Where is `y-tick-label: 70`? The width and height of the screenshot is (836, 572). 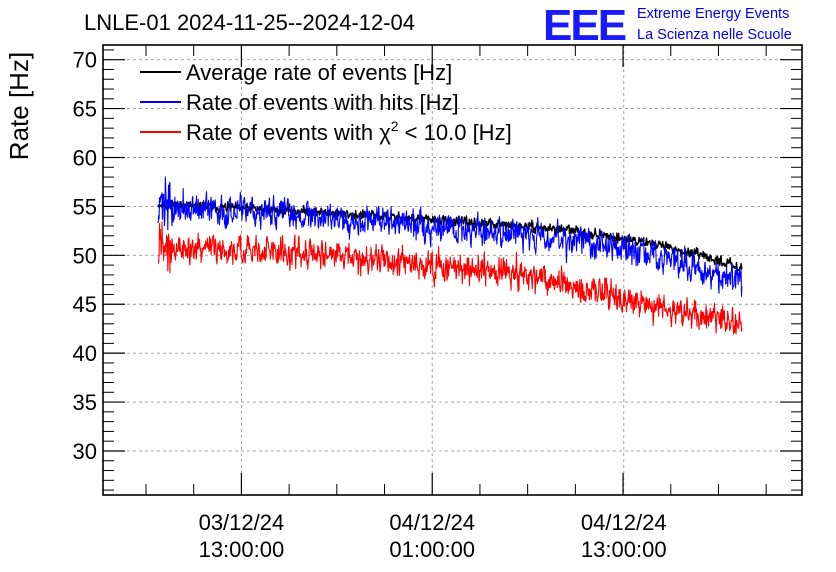
y-tick-label: 70 is located at coordinates (85, 60).